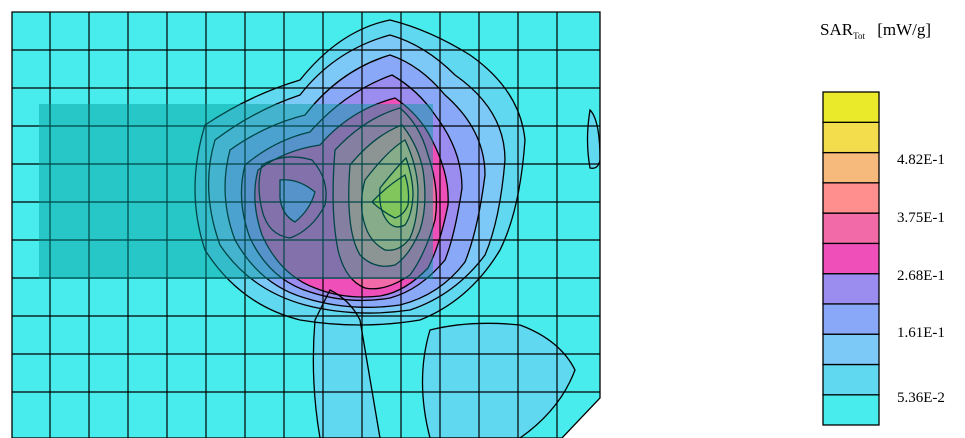 This screenshot has height=438, width=965. What do you see at coordinates (921, 398) in the screenshot?
I see `legend-tick-label: 5.36E-2` at bounding box center [921, 398].